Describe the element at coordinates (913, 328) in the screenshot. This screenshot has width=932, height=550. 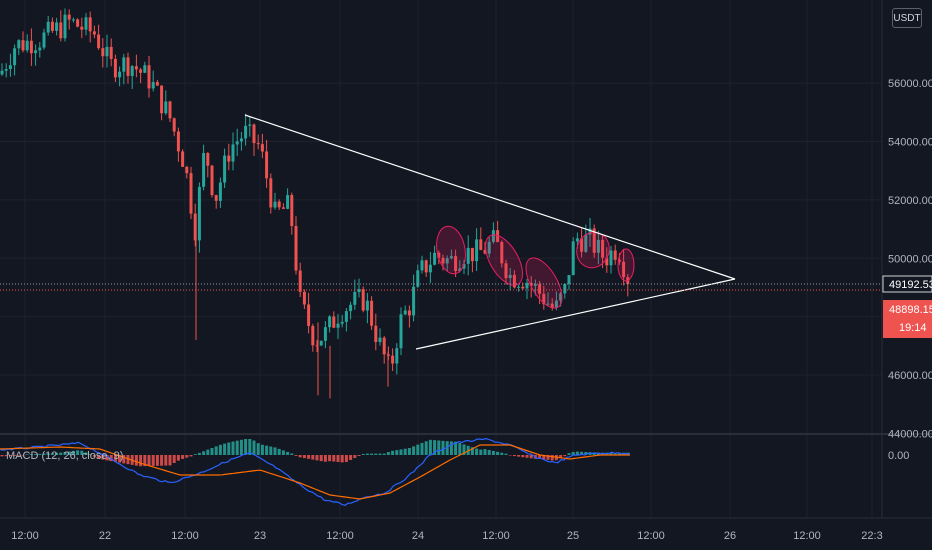
I see `countdown-label: 19:14` at that location.